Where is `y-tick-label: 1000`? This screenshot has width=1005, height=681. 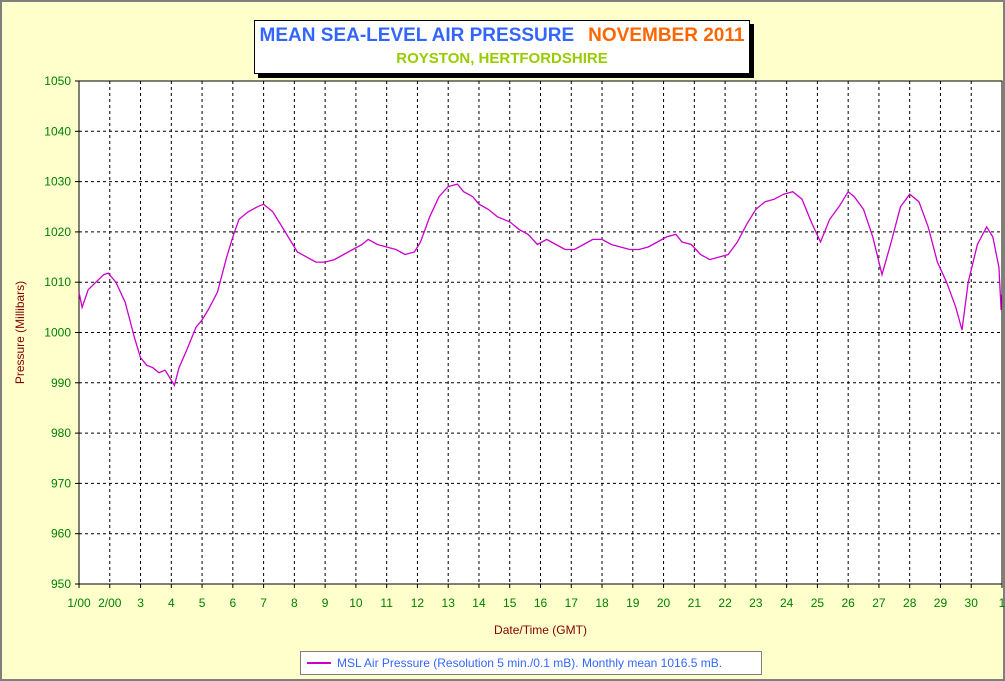 y-tick-label: 1000 is located at coordinates (57, 333).